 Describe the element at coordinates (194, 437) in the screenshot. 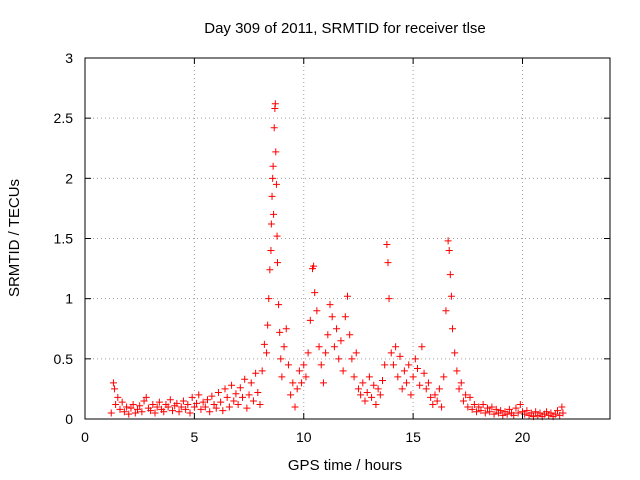

I see `x-tick-label: 5` at that location.